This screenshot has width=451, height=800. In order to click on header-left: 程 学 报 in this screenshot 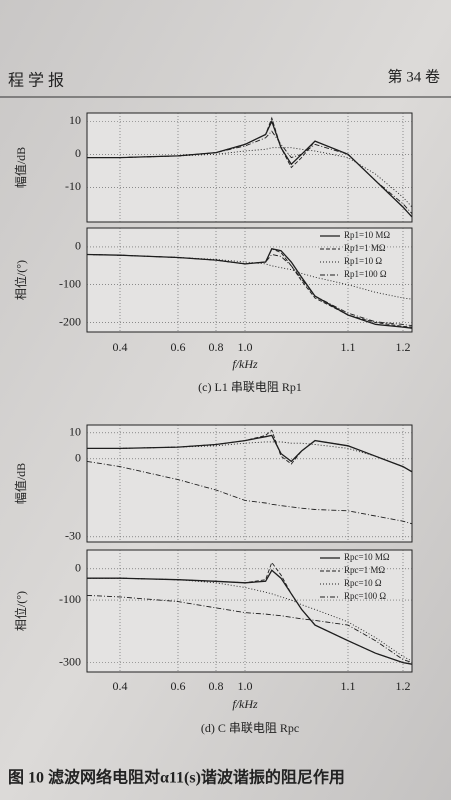, I will do `click(36, 81)`.